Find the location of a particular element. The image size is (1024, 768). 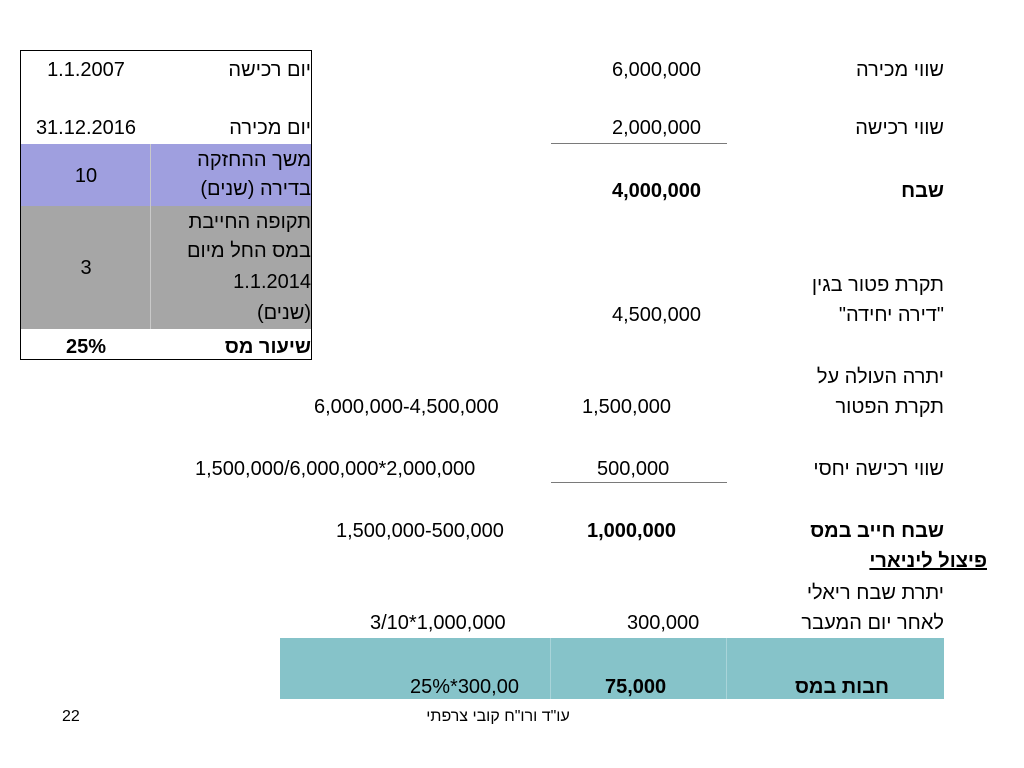

exemption-label-line1: תקרת פטור בגין is located at coordinates (877, 285).